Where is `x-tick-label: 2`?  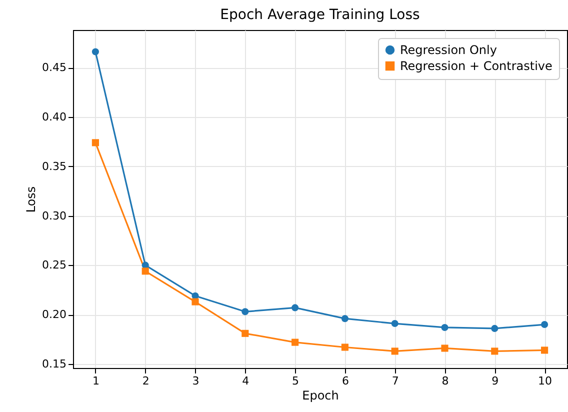 x-tick-label: 2 is located at coordinates (146, 381).